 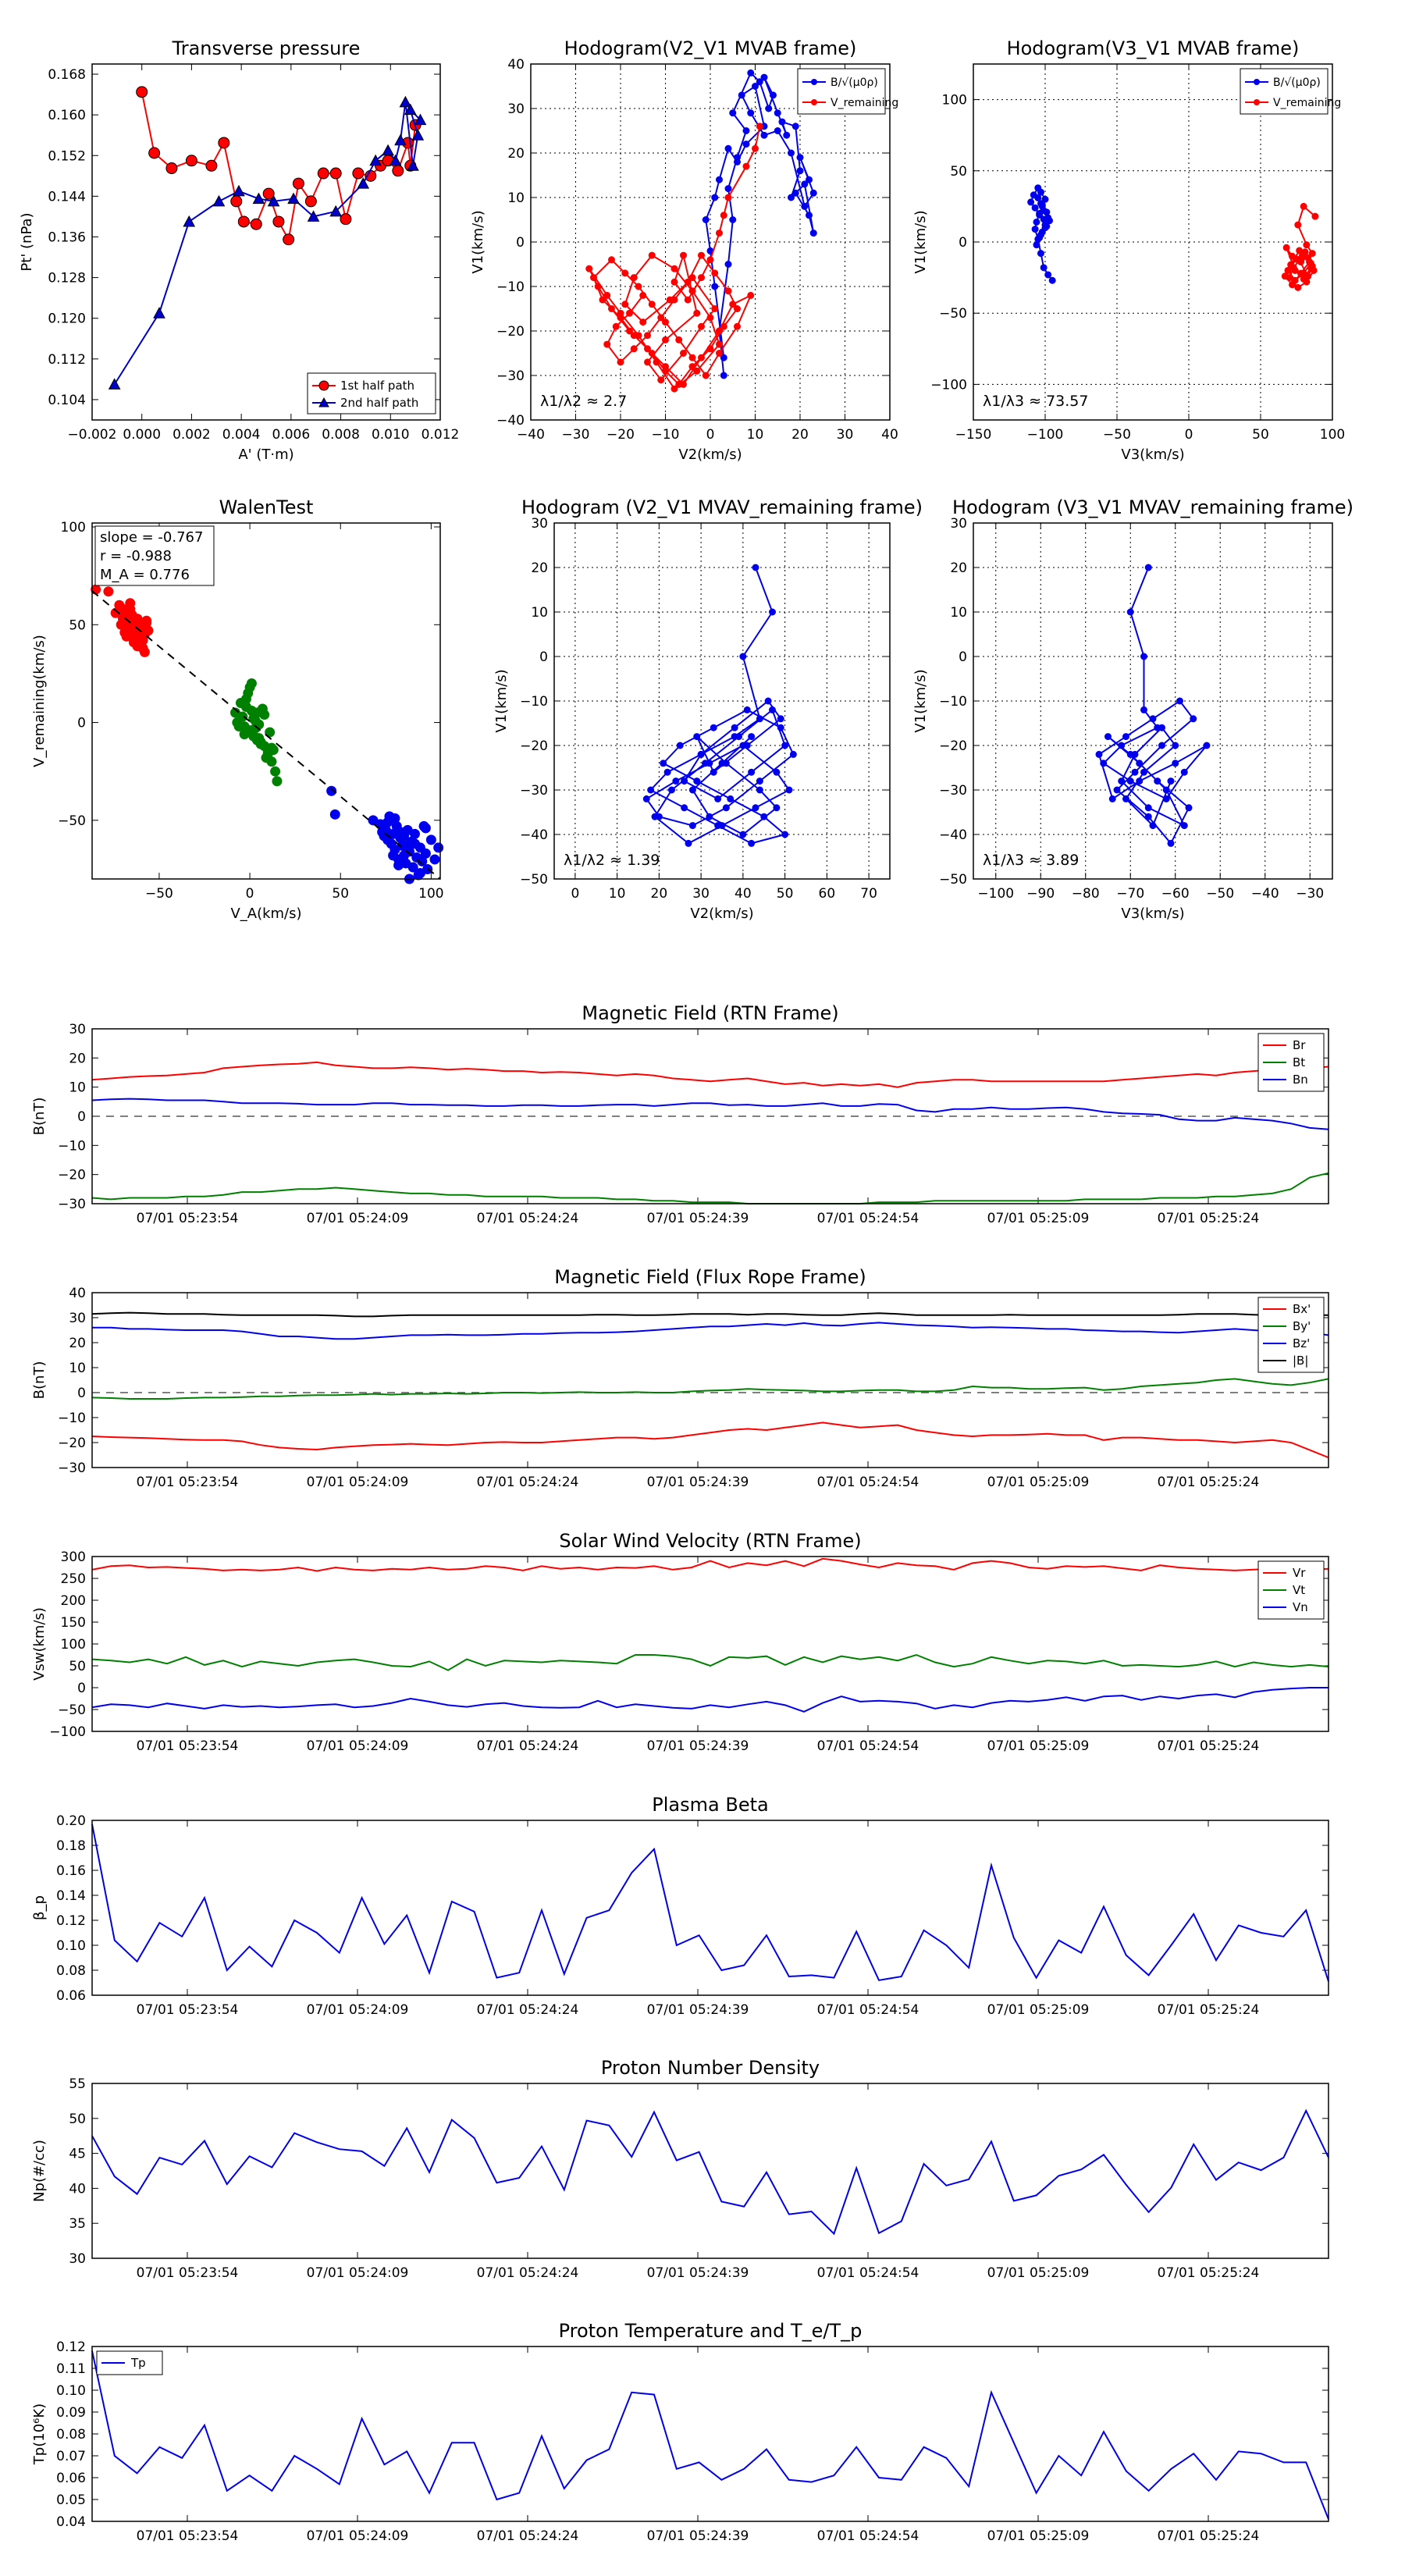 I want to click on x-tick-label: 0.004, so click(x=241, y=435).